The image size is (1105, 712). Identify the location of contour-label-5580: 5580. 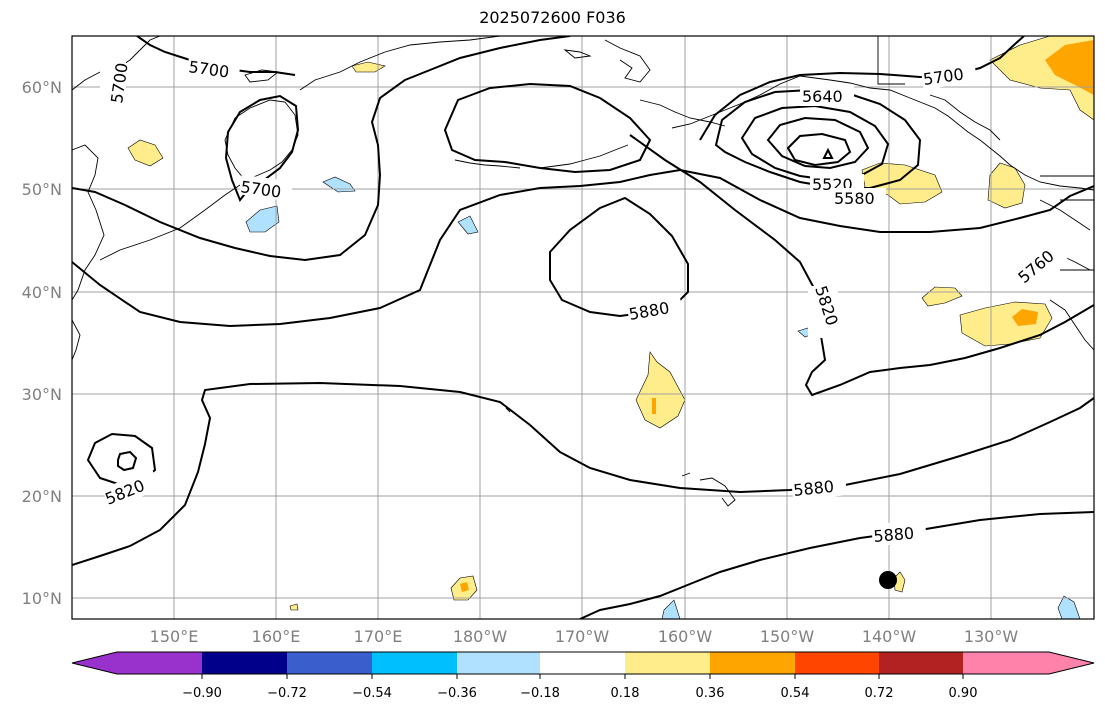
(854, 198).